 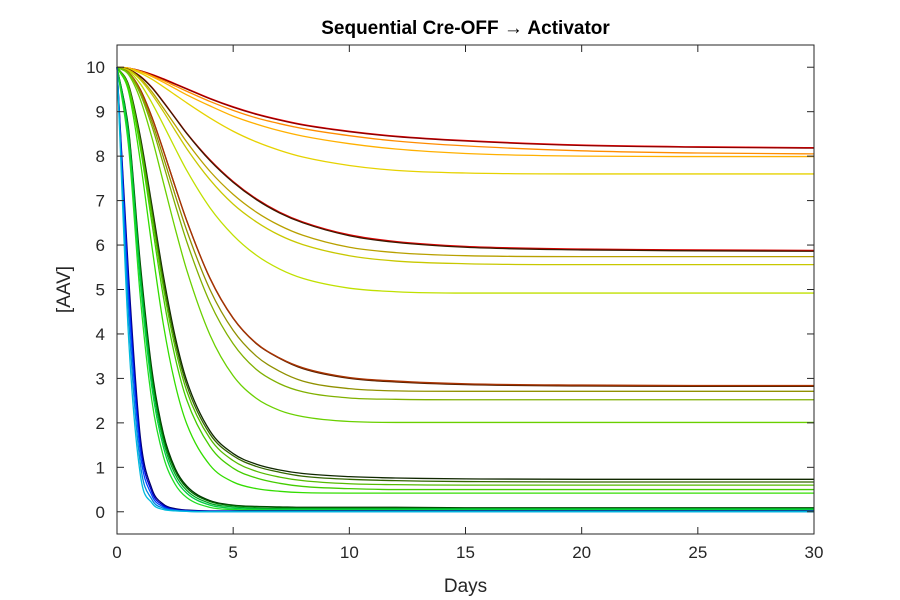 I want to click on chart-title: Sequential Cre-OFF → Activator, so click(x=465, y=28).